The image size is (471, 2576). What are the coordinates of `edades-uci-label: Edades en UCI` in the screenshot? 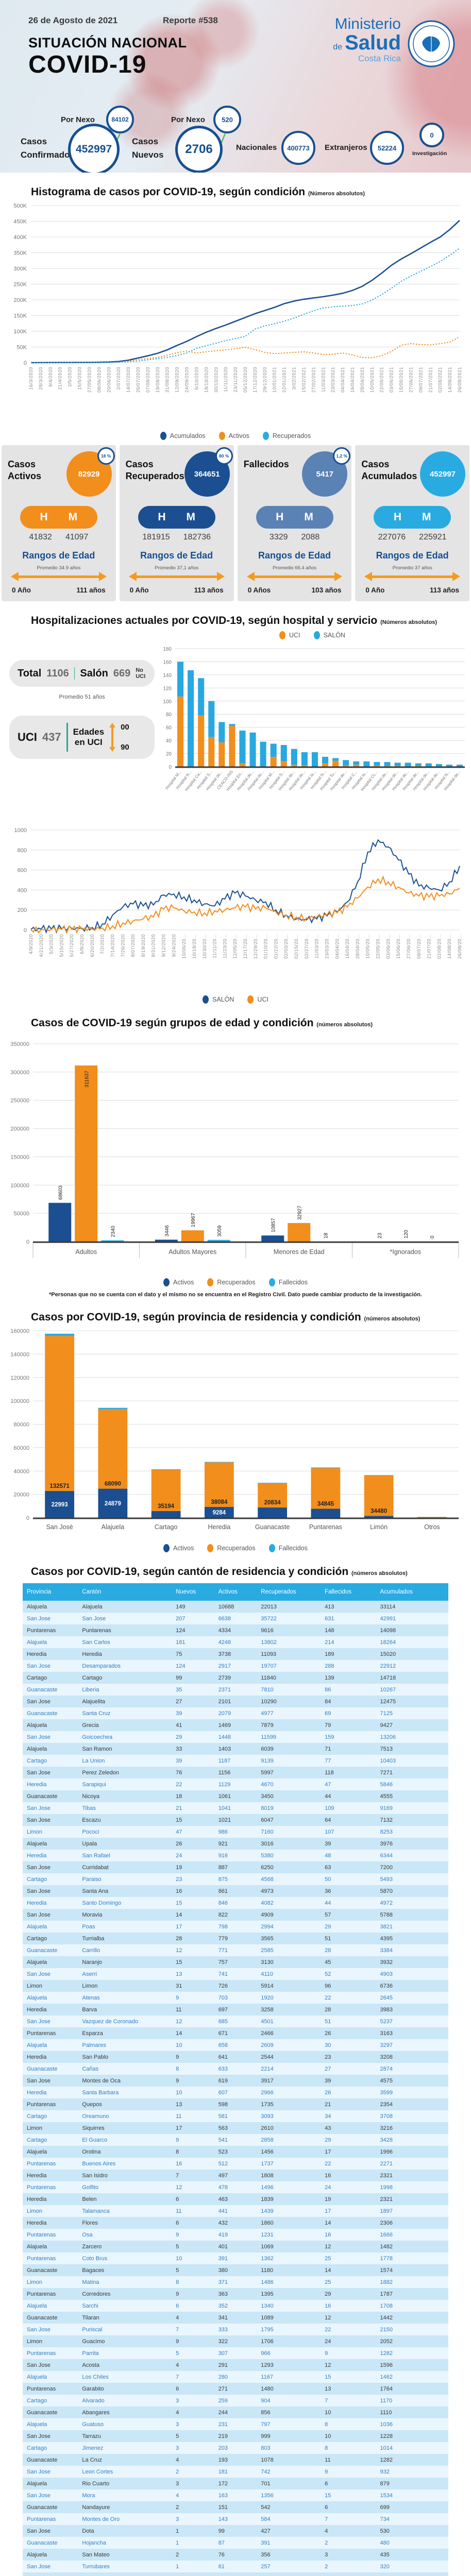 It's located at (89, 736).